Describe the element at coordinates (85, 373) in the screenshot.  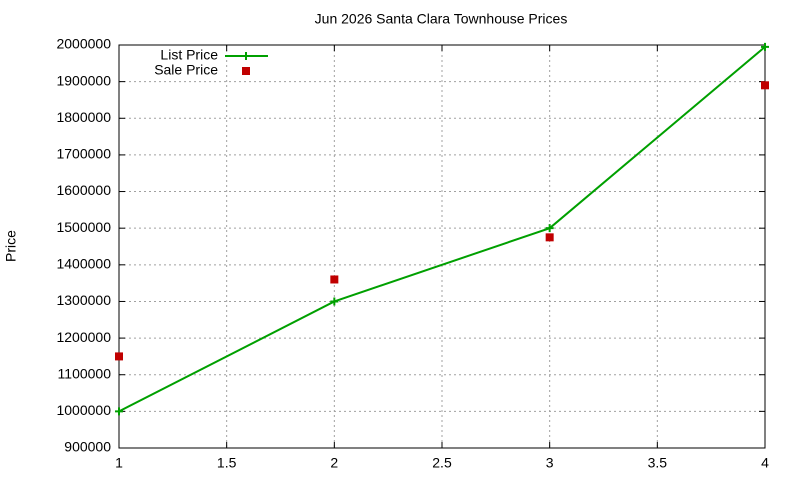
I see `y-tick-label: 1100000` at that location.